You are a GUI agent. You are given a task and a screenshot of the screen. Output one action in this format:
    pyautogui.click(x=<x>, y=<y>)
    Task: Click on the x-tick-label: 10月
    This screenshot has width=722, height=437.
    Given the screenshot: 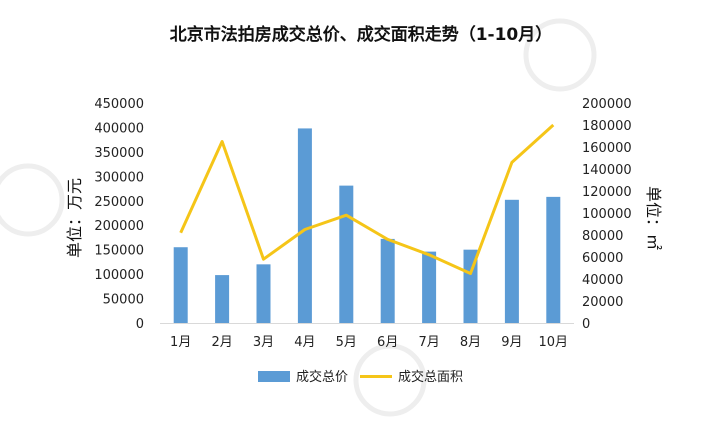 What is the action you would take?
    pyautogui.click(x=554, y=342)
    